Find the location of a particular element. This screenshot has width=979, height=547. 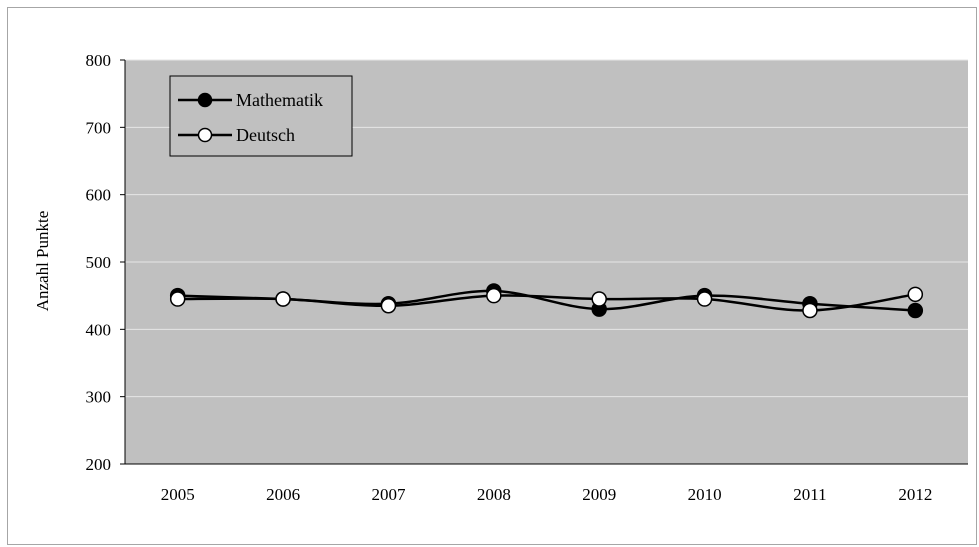

series-line-deutsch is located at coordinates (546, 302).